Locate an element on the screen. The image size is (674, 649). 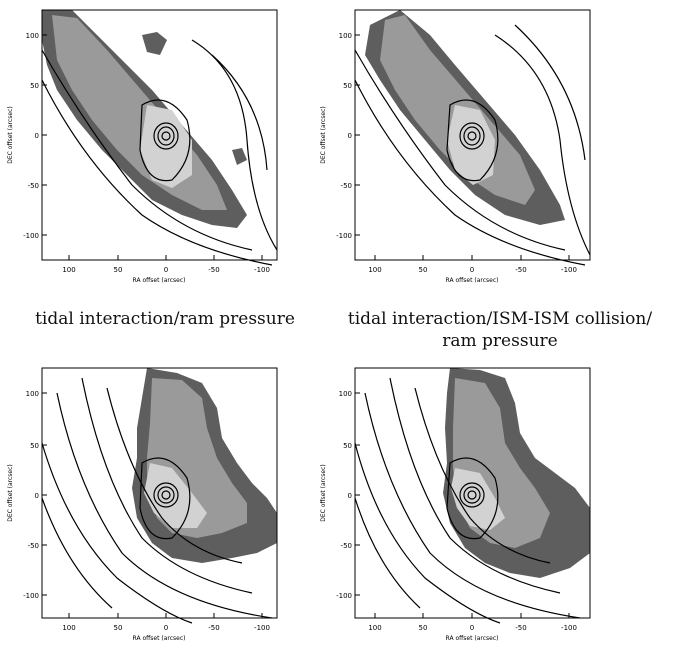
plot-frame is located at coordinates (159, 493).